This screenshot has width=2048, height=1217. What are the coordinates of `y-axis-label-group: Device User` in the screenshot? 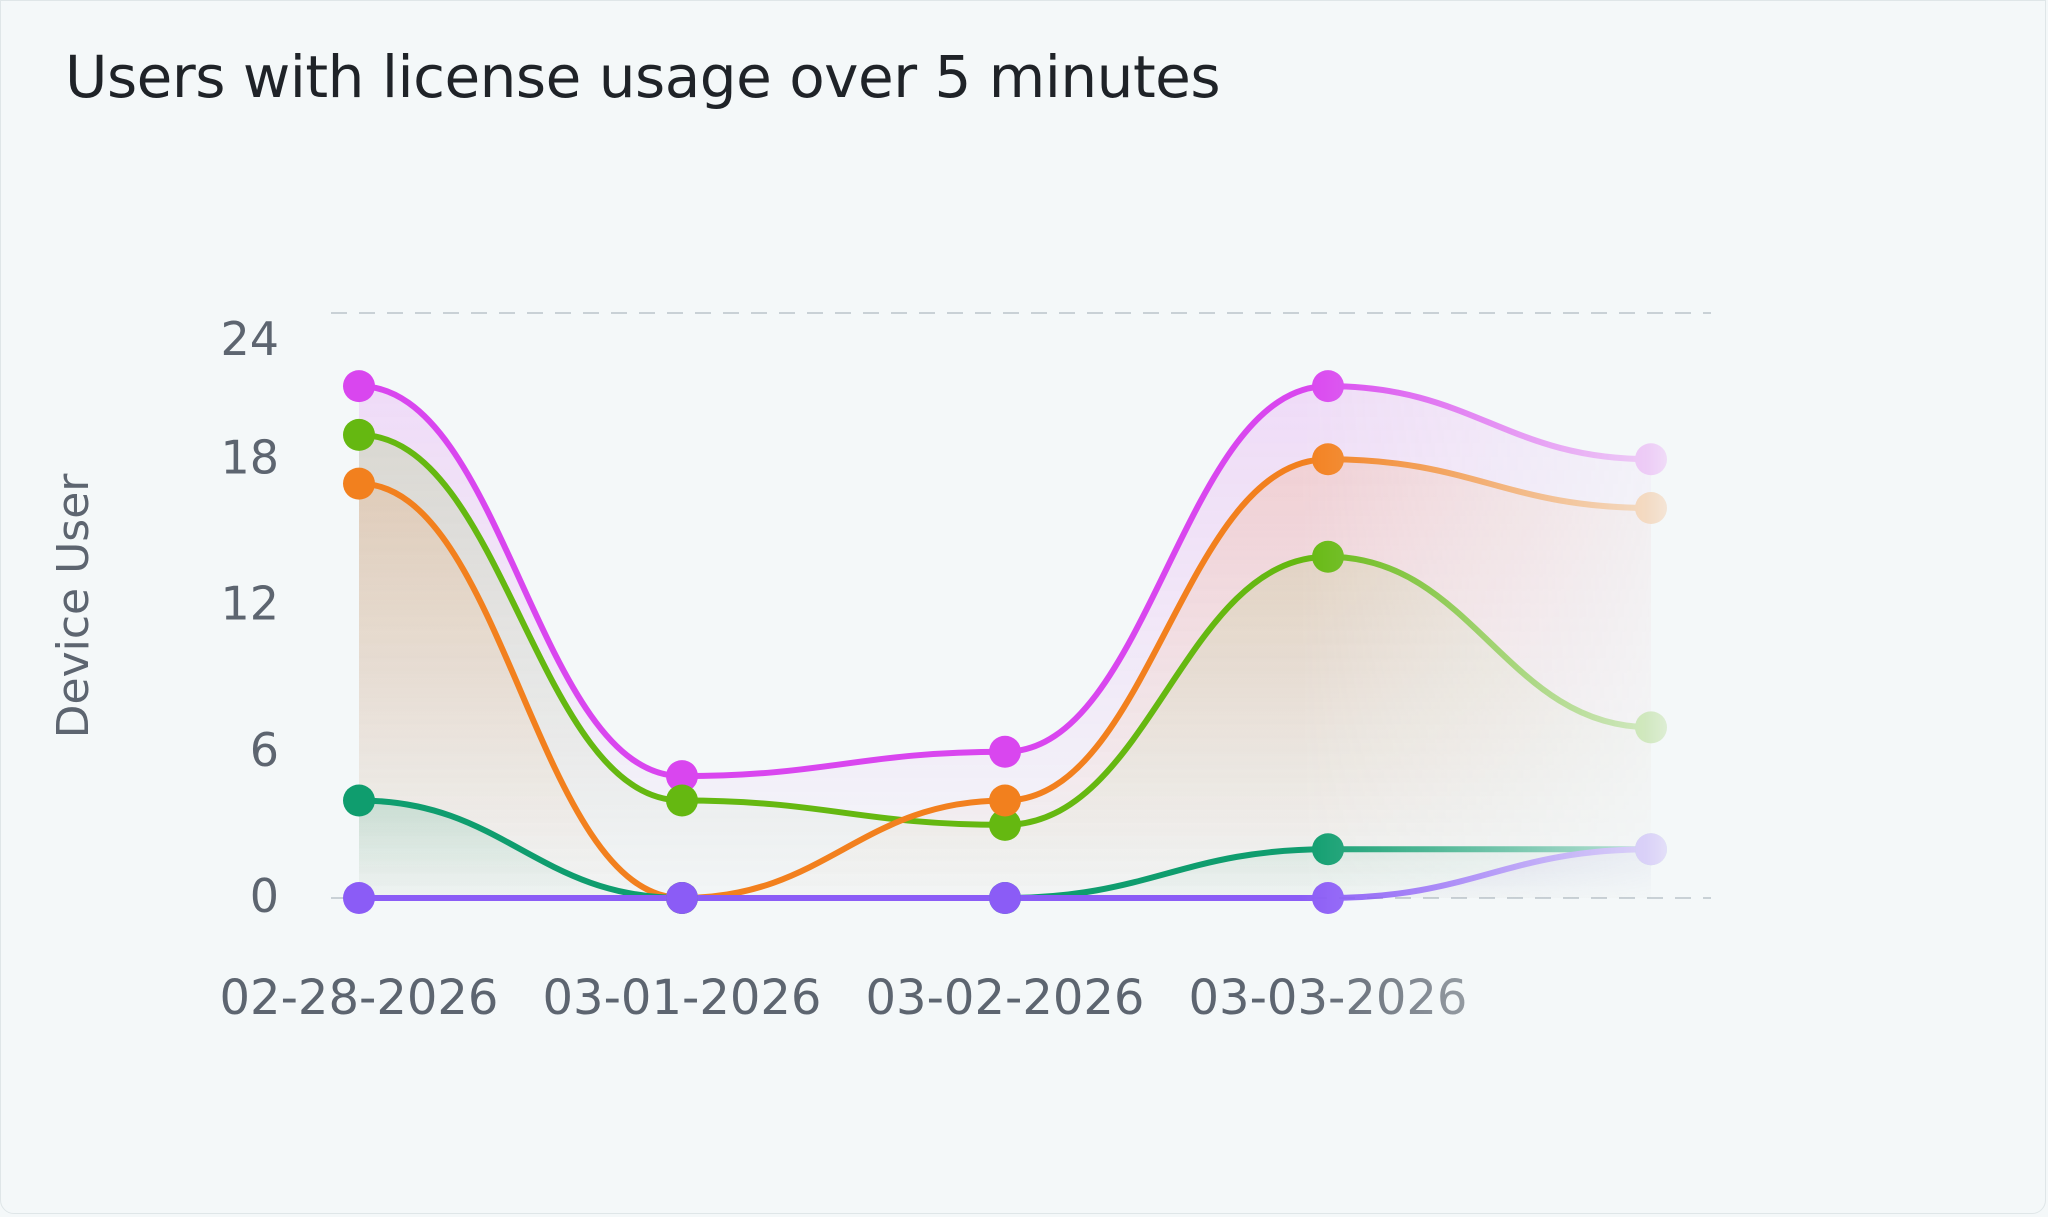 It's located at (73, 606).